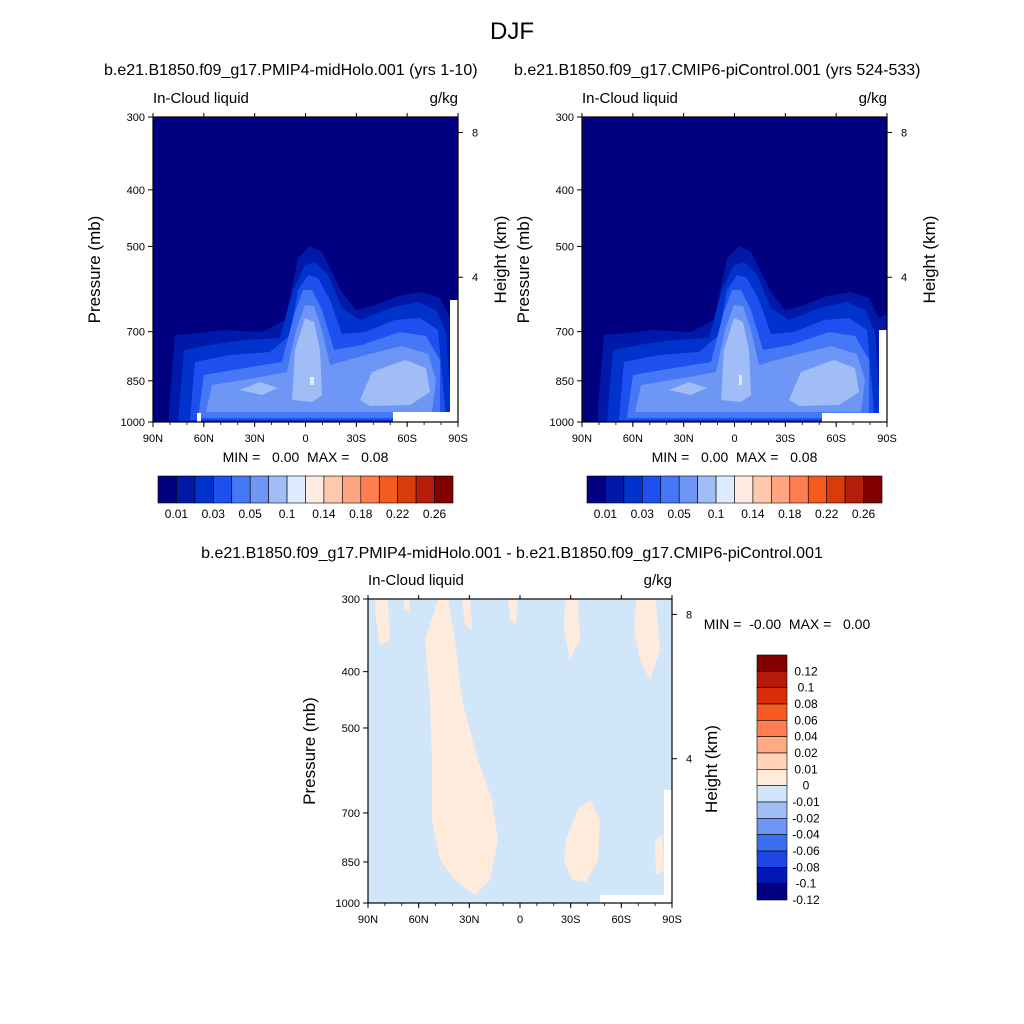 This screenshot has height=1024, width=1024. I want to click on right-y-right-axis-label: Height (km), so click(929, 260).